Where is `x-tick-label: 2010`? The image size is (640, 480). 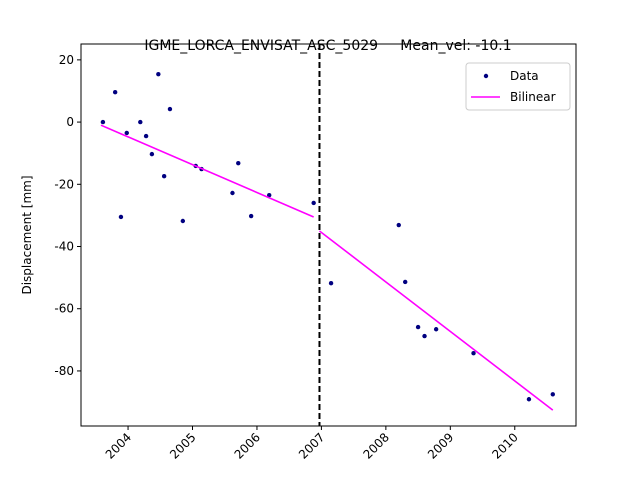
x-tick-label: 2010 is located at coordinates (504, 445).